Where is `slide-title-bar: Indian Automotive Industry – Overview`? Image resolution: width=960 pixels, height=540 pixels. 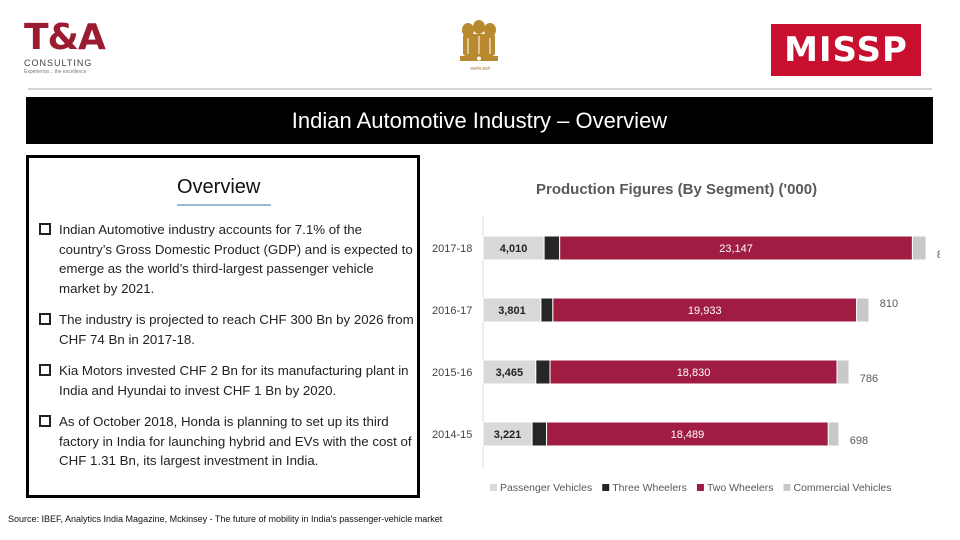
slide-title-bar: Indian Automotive Industry – Overview is located at coordinates (479, 120).